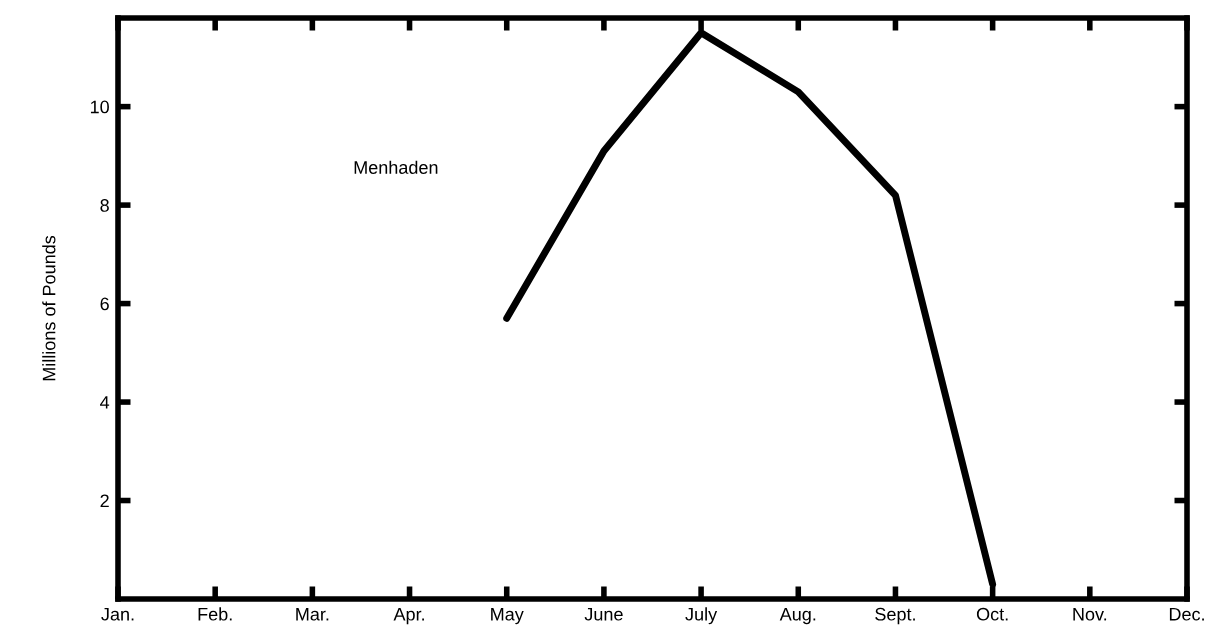  I want to click on x-tick-label: Dec., so click(1186, 614).